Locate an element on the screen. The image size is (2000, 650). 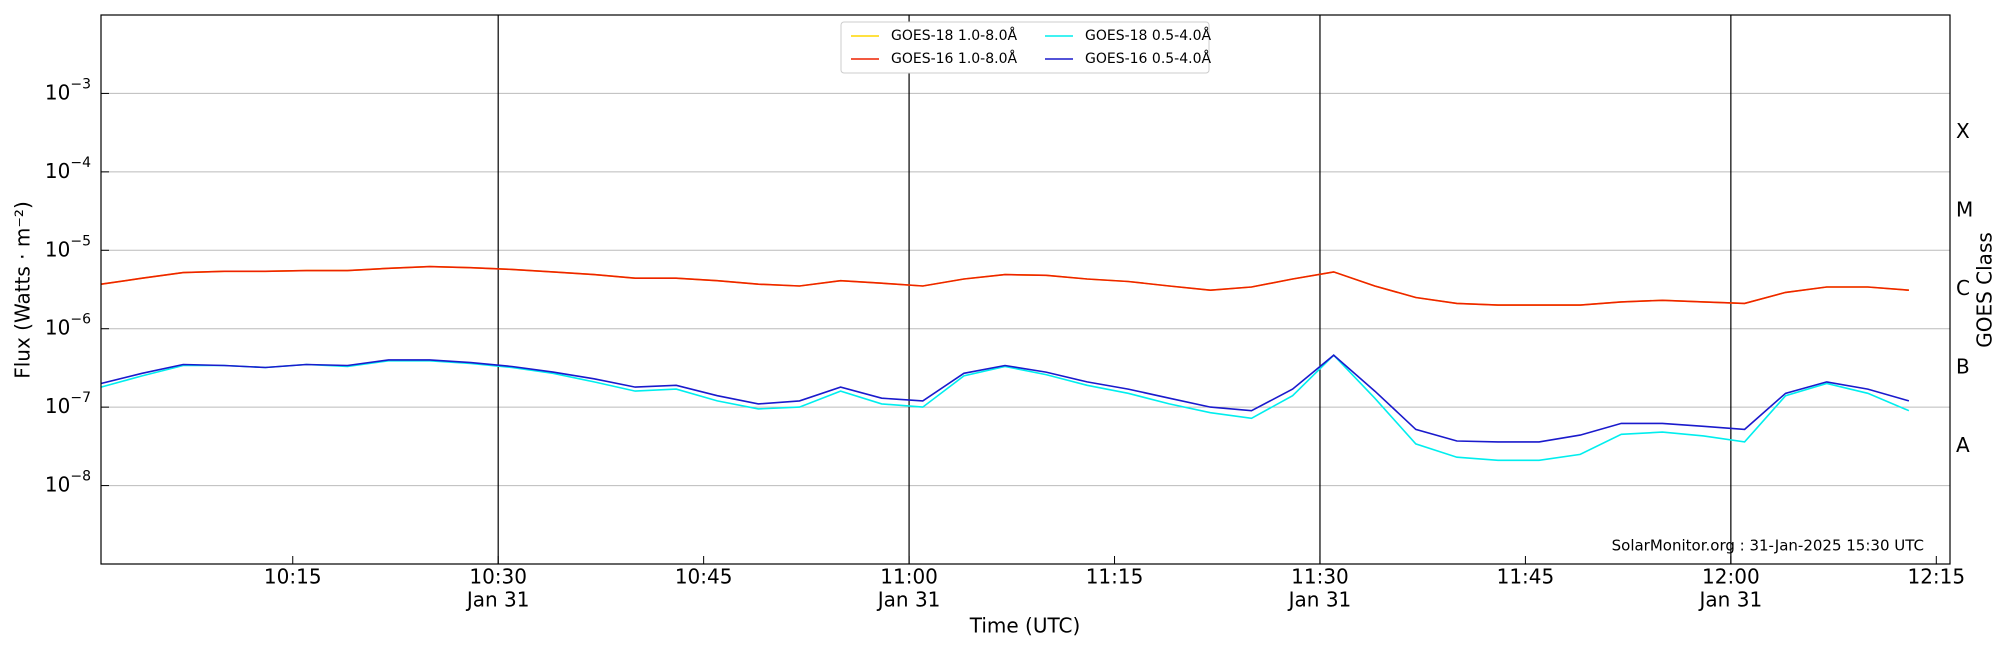
y-tick-label: 10⁻⁶ is located at coordinates (68, 326).